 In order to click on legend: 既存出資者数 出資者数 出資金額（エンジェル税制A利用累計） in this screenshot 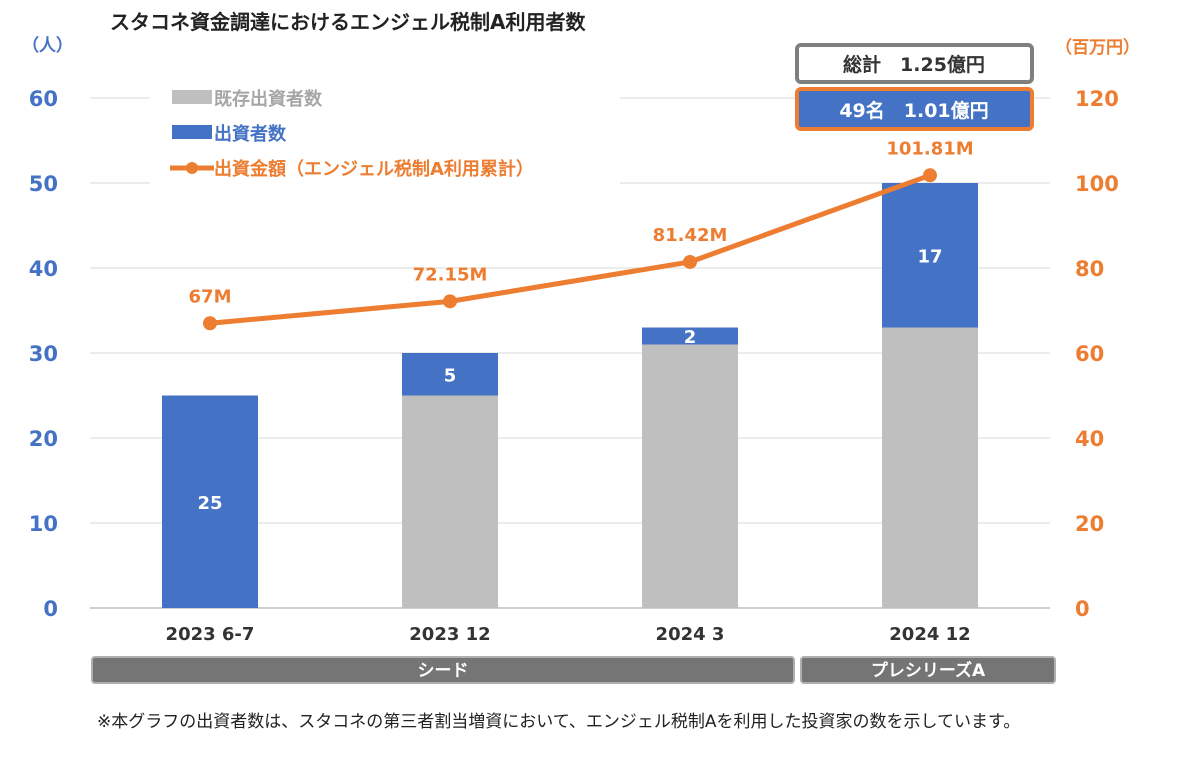, I will do `click(385, 131)`.